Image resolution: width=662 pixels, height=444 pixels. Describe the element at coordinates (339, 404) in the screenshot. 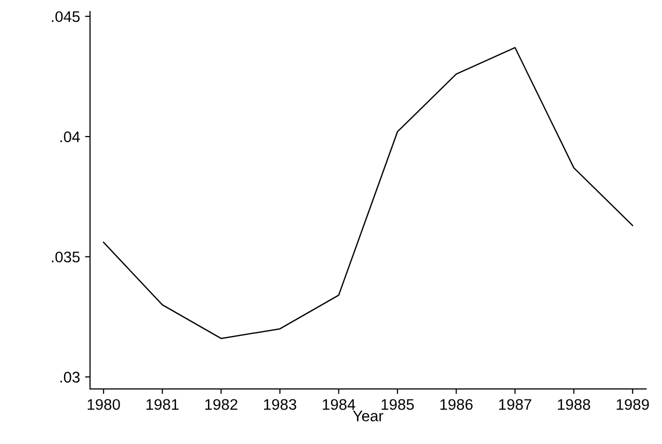

I see `x-tick-label: 1984` at that location.